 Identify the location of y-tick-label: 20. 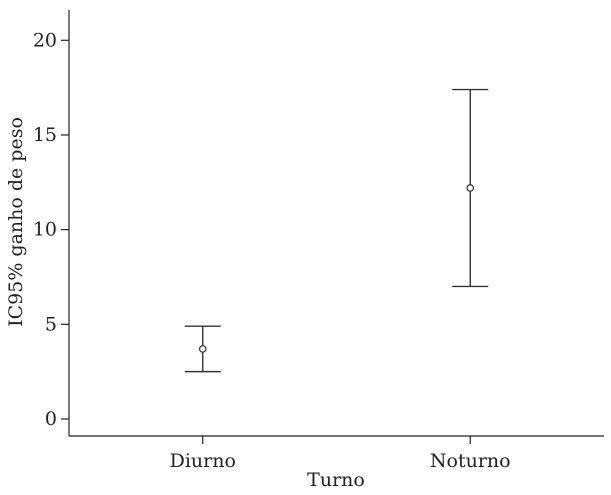
(45, 40).